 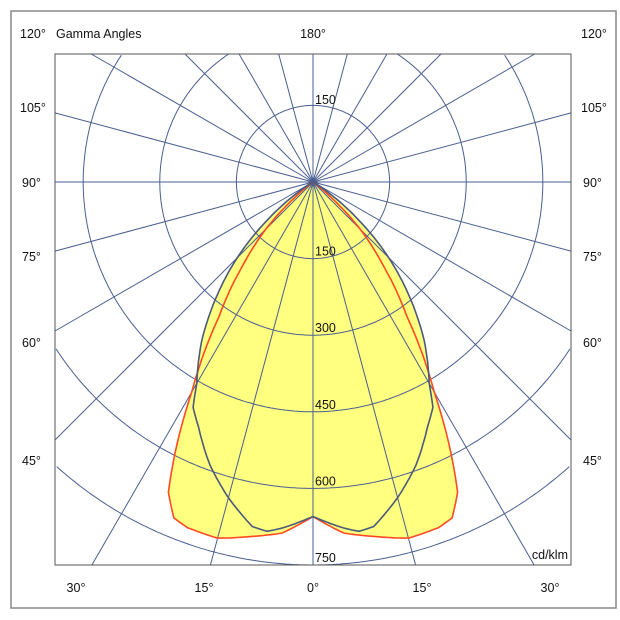 What do you see at coordinates (325, 405) in the screenshot?
I see `radial-tick-label: 450` at bounding box center [325, 405].